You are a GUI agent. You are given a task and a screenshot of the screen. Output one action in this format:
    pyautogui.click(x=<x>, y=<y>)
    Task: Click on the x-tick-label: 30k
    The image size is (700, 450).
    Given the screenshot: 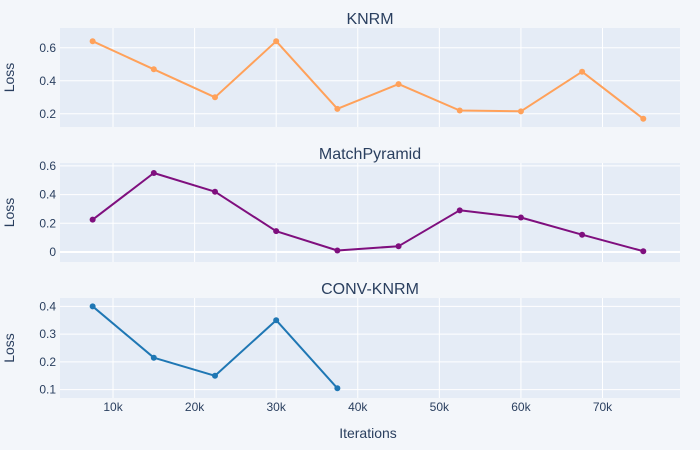 What is the action you would take?
    pyautogui.click(x=277, y=407)
    